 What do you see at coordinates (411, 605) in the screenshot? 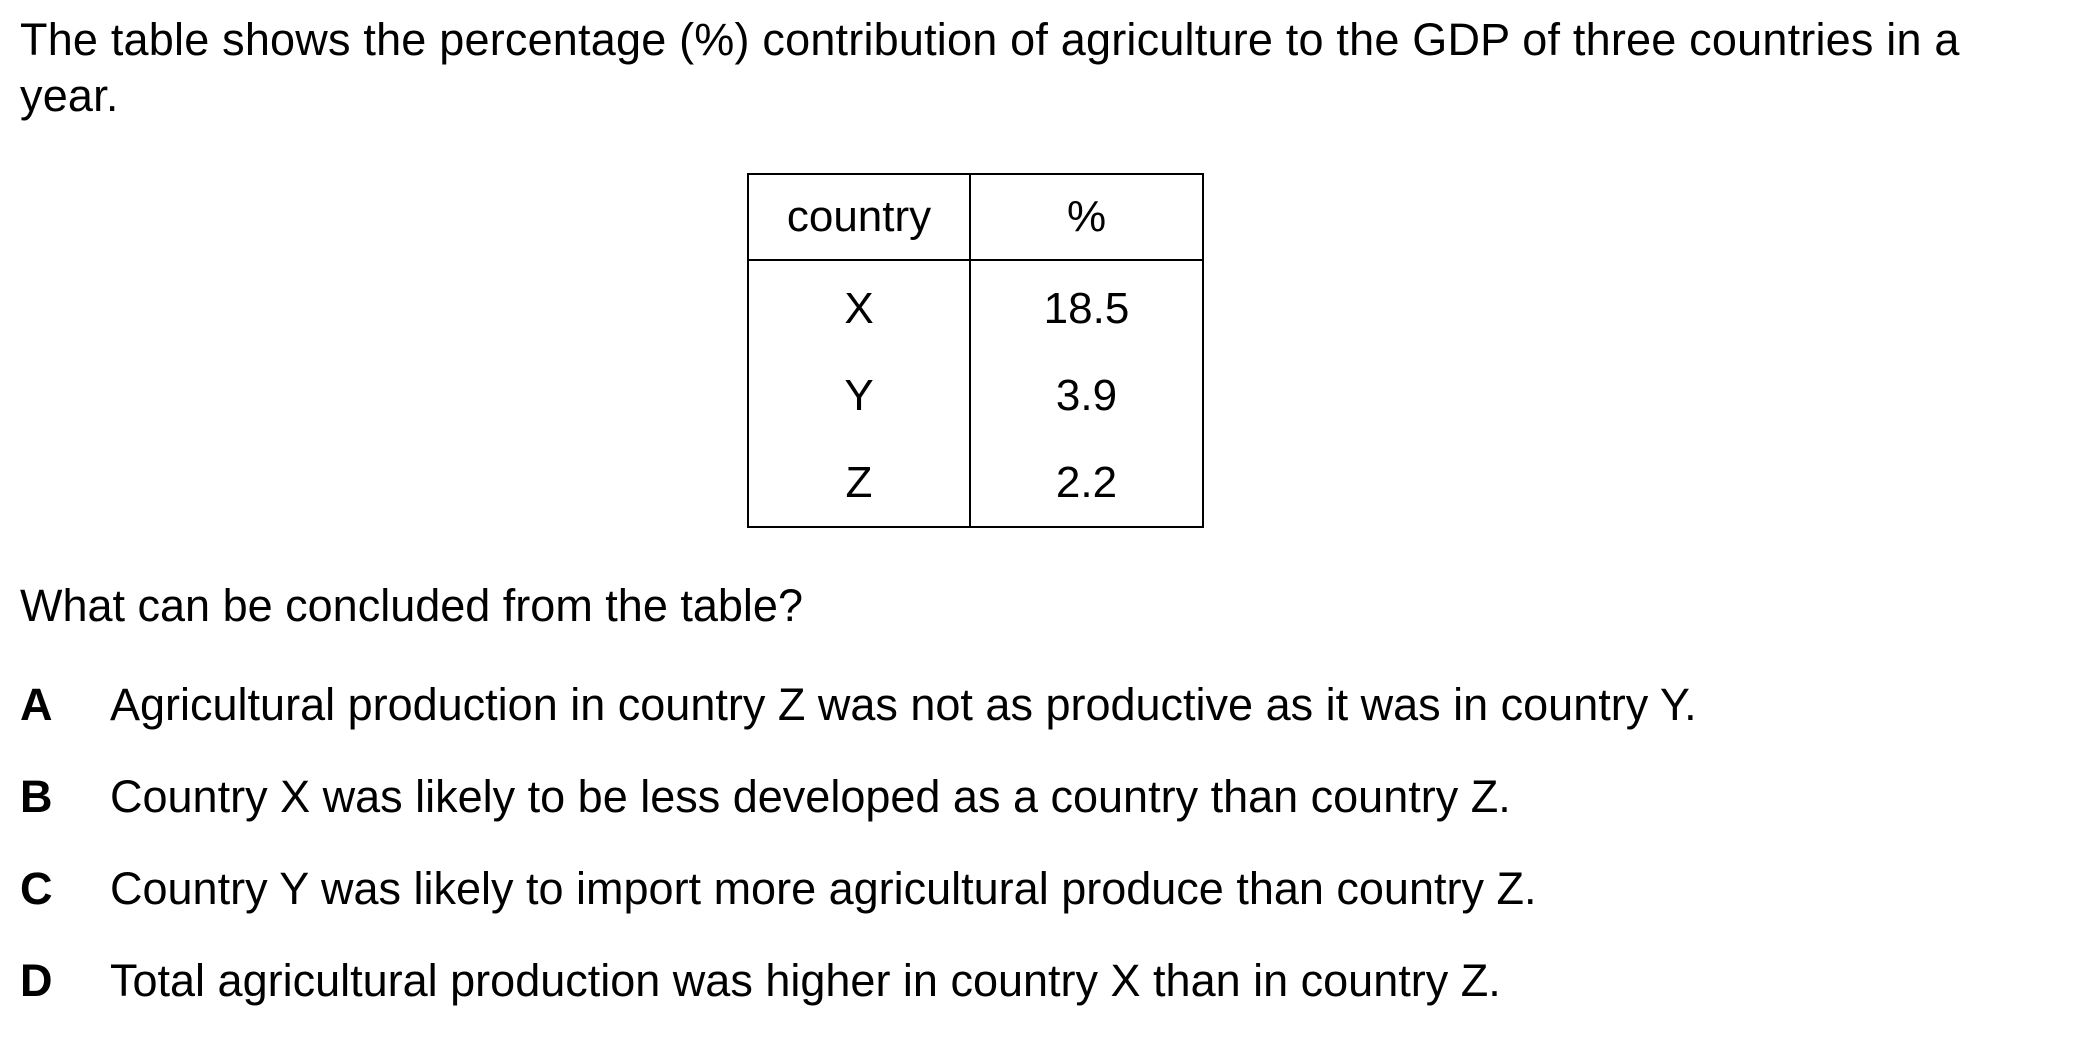
I see `question-prompt: What can be concluded from the table?` at bounding box center [411, 605].